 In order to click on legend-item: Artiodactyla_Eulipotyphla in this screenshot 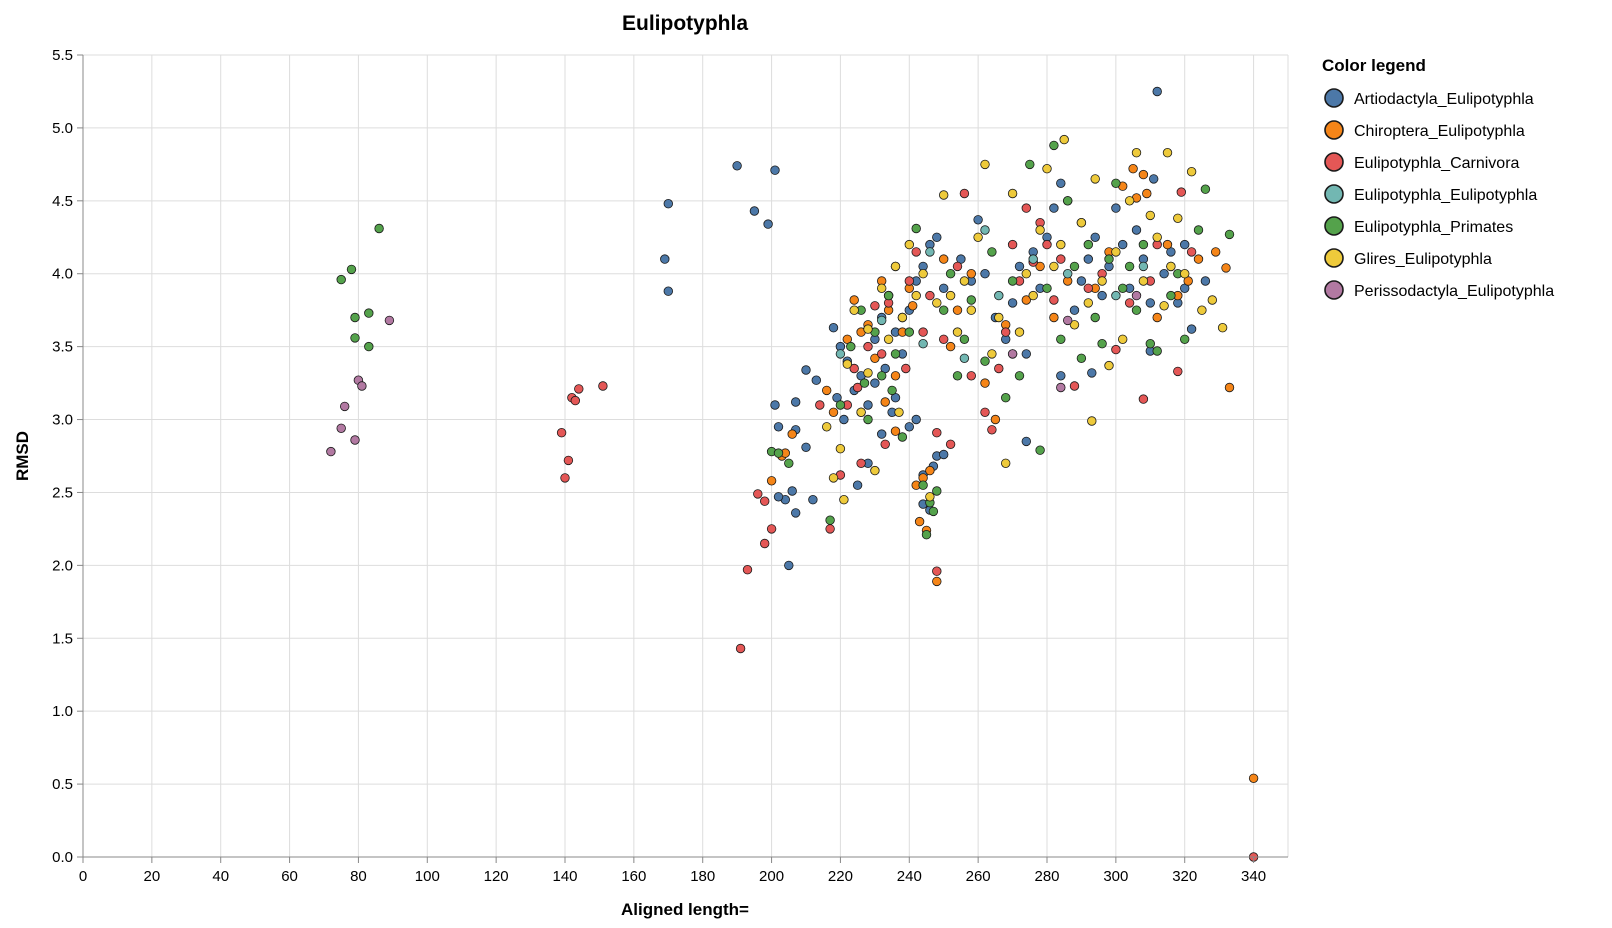, I will do `click(1429, 98)`.